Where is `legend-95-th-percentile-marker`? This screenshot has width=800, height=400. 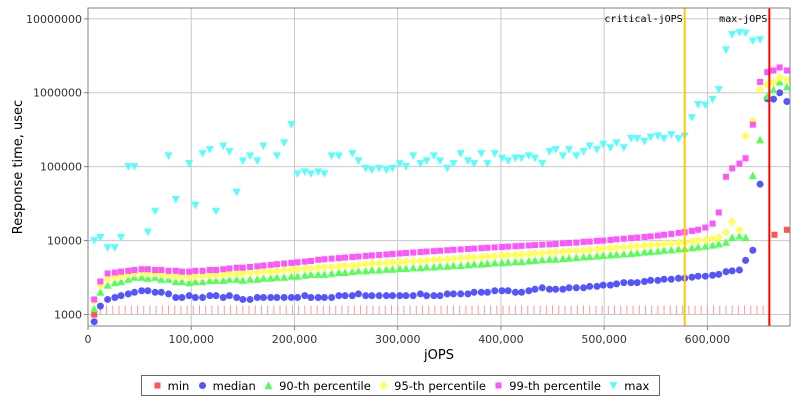 legend-95-th-percentile-marker is located at coordinates (383, 385).